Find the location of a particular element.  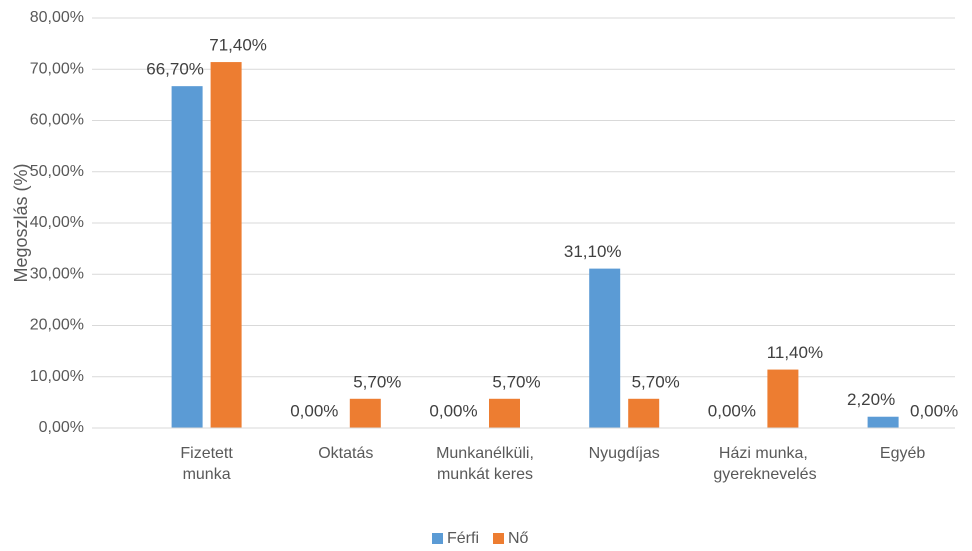

x-tick-label: Nyugdíjas is located at coordinates (624, 453).